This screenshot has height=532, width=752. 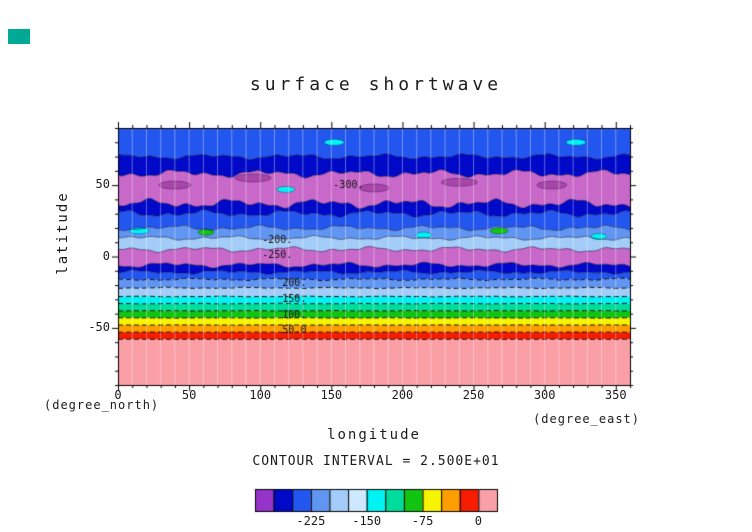 What do you see at coordinates (102, 184) in the screenshot?
I see `y-tick-label: 50` at bounding box center [102, 184].